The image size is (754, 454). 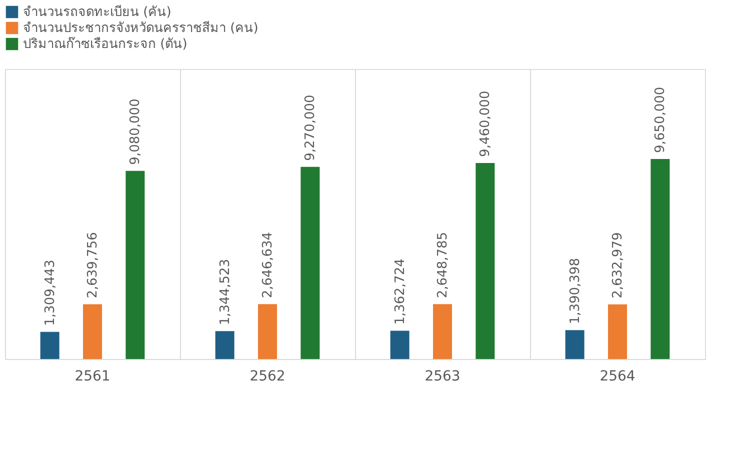 What do you see at coordinates (575, 291) in the screenshot?
I see `data-label: 1,390,398` at bounding box center [575, 291].